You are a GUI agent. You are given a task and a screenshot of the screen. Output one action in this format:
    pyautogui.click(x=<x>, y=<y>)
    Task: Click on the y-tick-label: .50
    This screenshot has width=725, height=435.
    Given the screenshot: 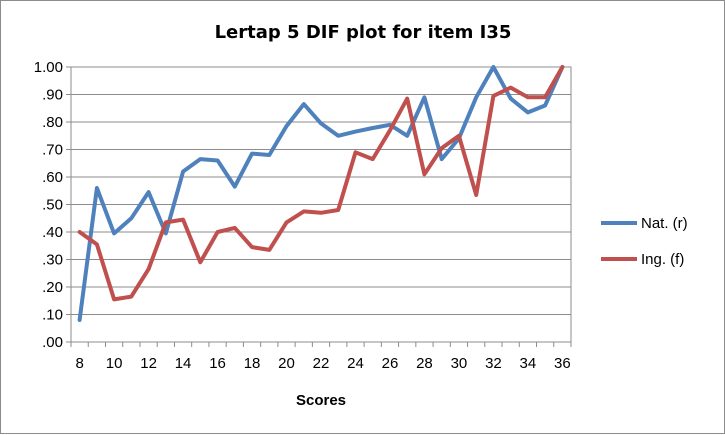 What is the action you would take?
    pyautogui.click(x=52, y=205)
    